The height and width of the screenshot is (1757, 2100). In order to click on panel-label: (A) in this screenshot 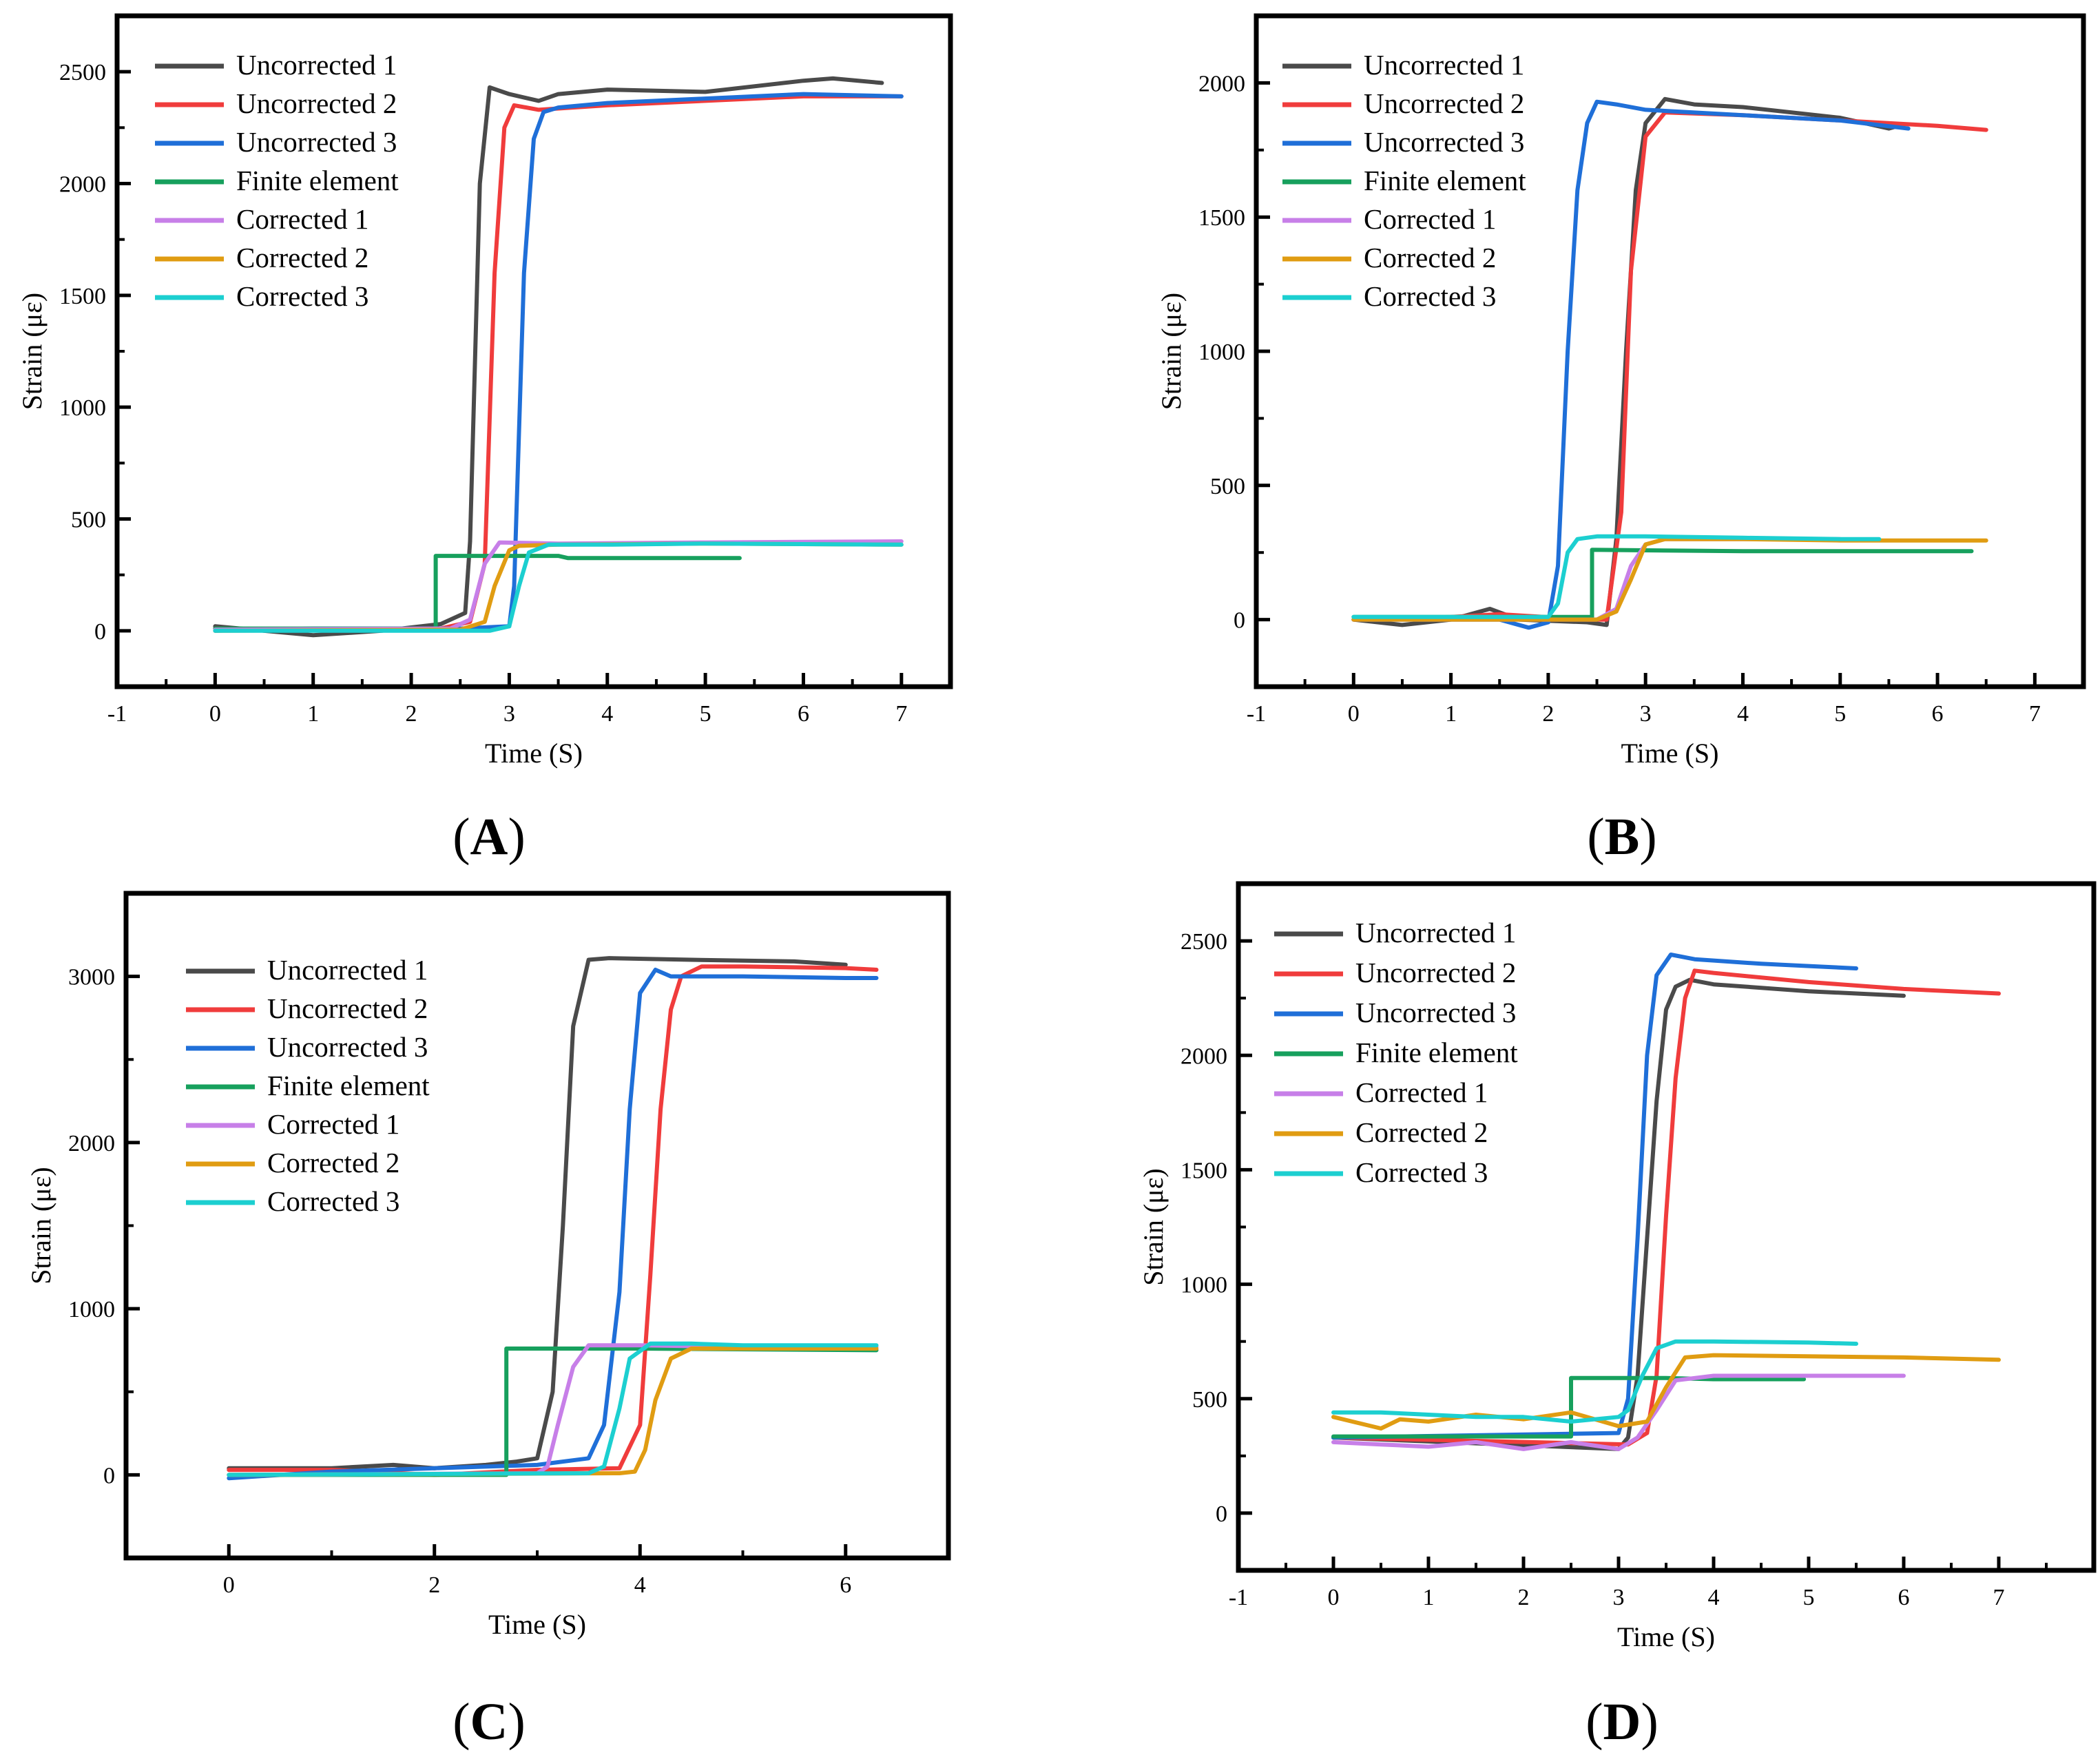, I will do `click(489, 837)`.